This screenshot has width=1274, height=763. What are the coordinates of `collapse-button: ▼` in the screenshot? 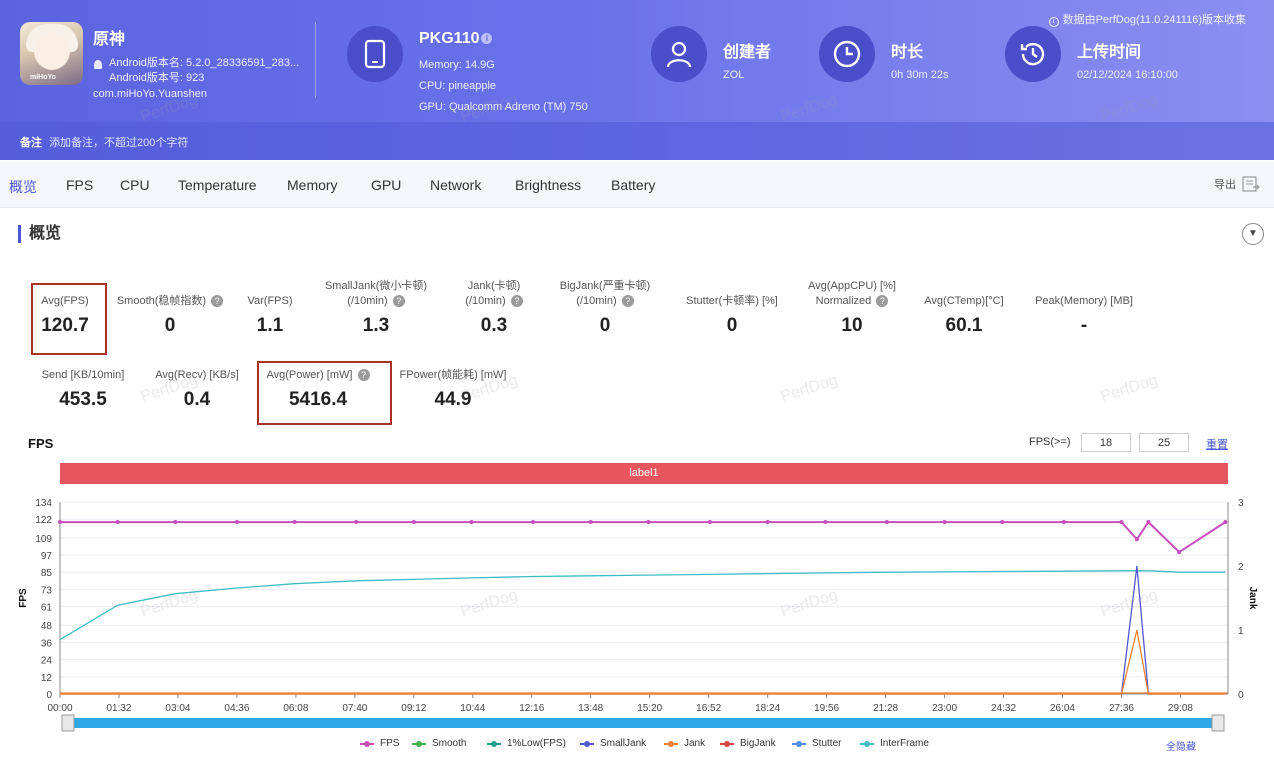 It's located at (1253, 234).